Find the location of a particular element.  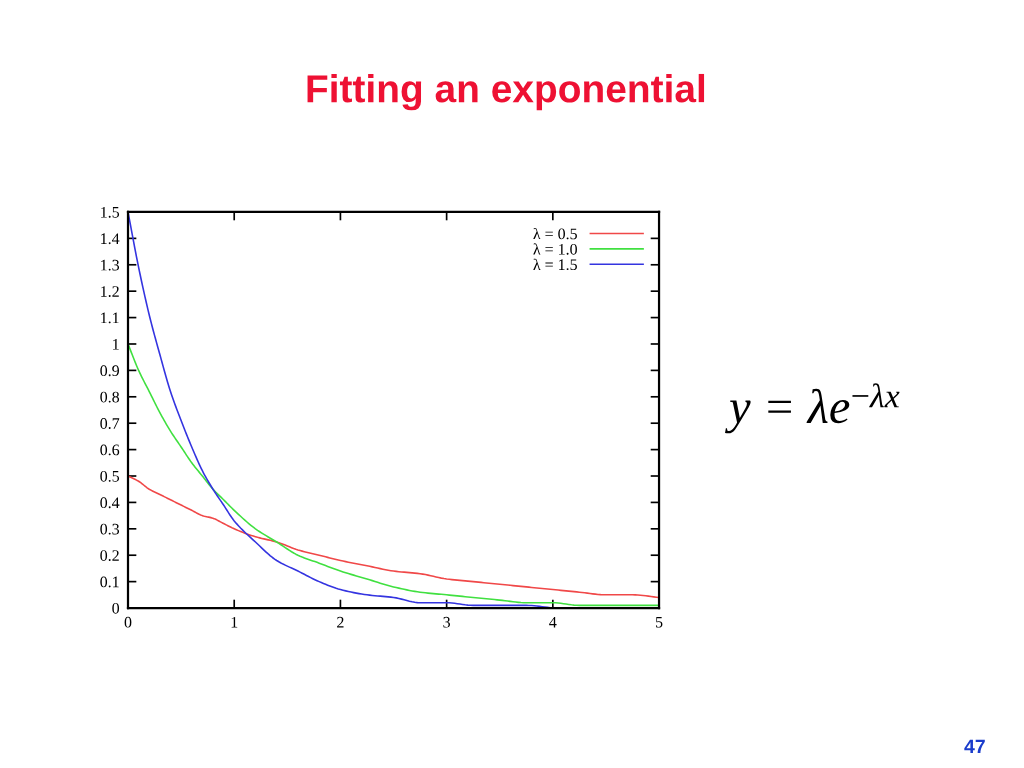

x-tick-label: 3 is located at coordinates (446, 622).